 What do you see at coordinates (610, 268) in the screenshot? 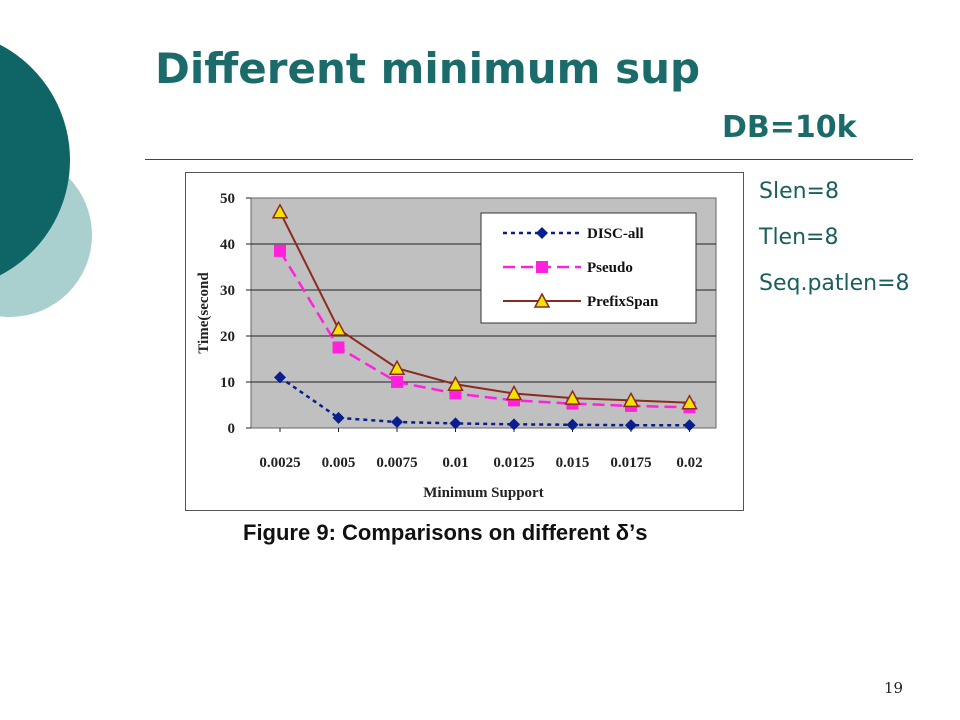
I see `legend-label: Pseudo` at bounding box center [610, 268].